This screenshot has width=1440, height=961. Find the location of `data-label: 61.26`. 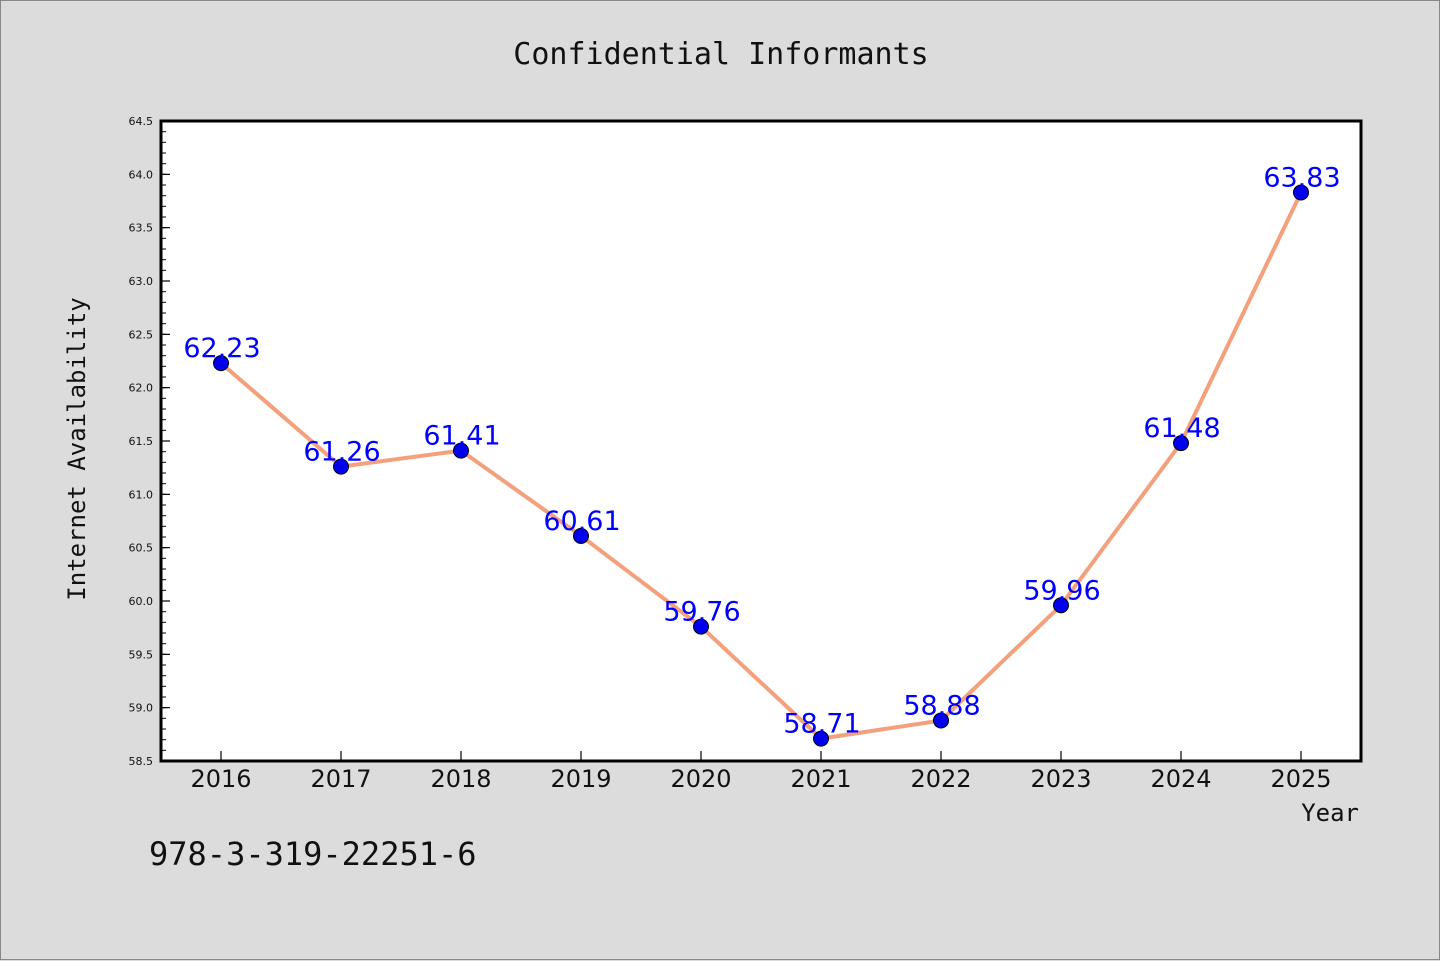

data-label: 61.26 is located at coordinates (341, 452).